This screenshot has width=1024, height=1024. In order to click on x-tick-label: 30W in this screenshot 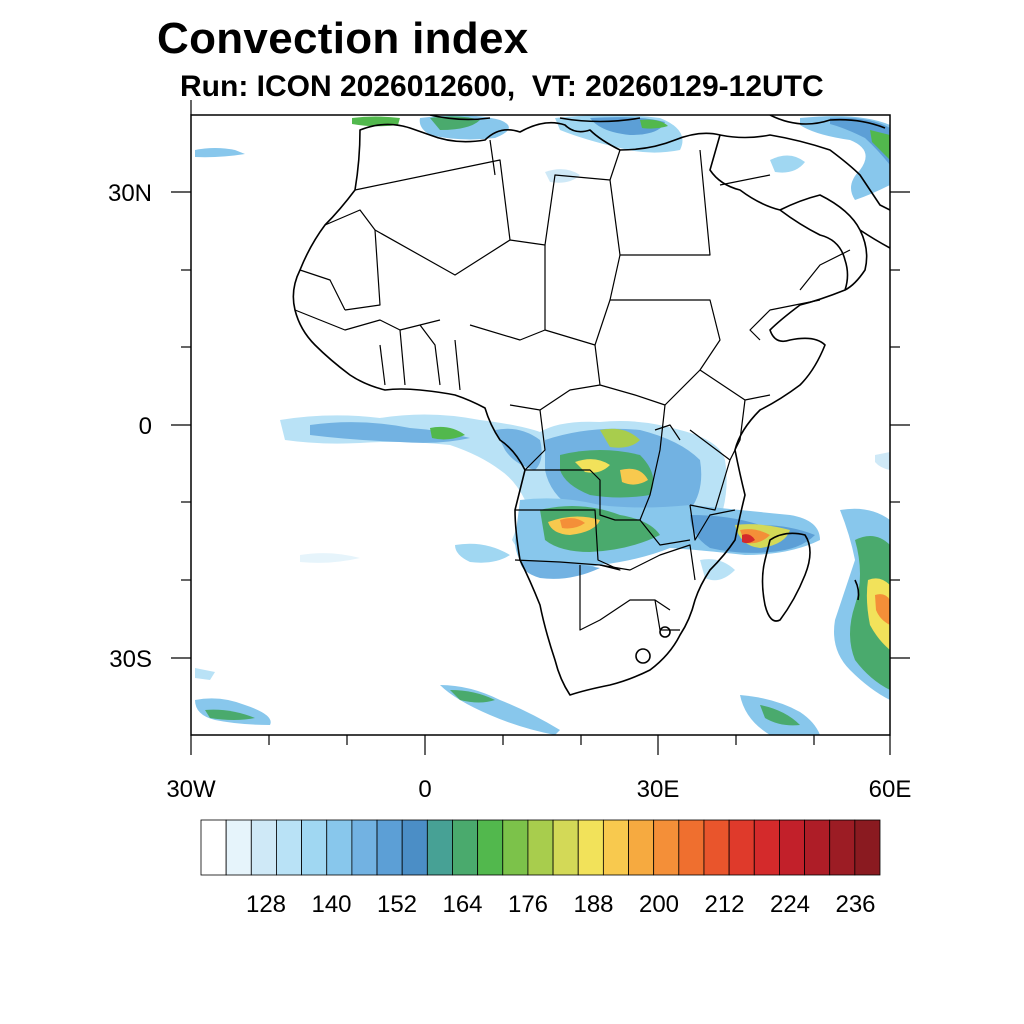, I will do `click(191, 789)`.